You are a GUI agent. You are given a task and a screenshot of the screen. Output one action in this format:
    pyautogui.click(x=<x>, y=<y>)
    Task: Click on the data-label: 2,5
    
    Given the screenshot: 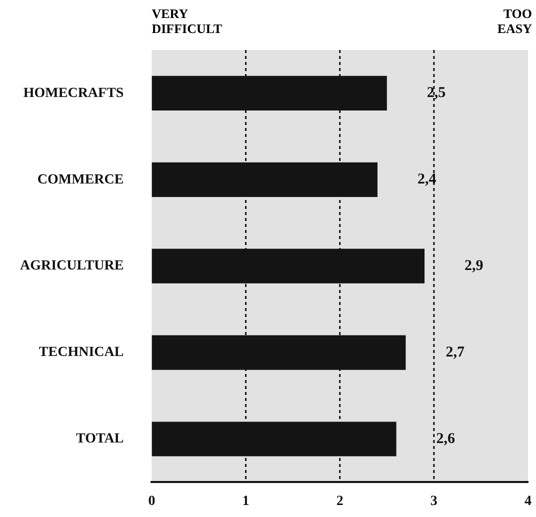 What is the action you would take?
    pyautogui.click(x=436, y=93)
    